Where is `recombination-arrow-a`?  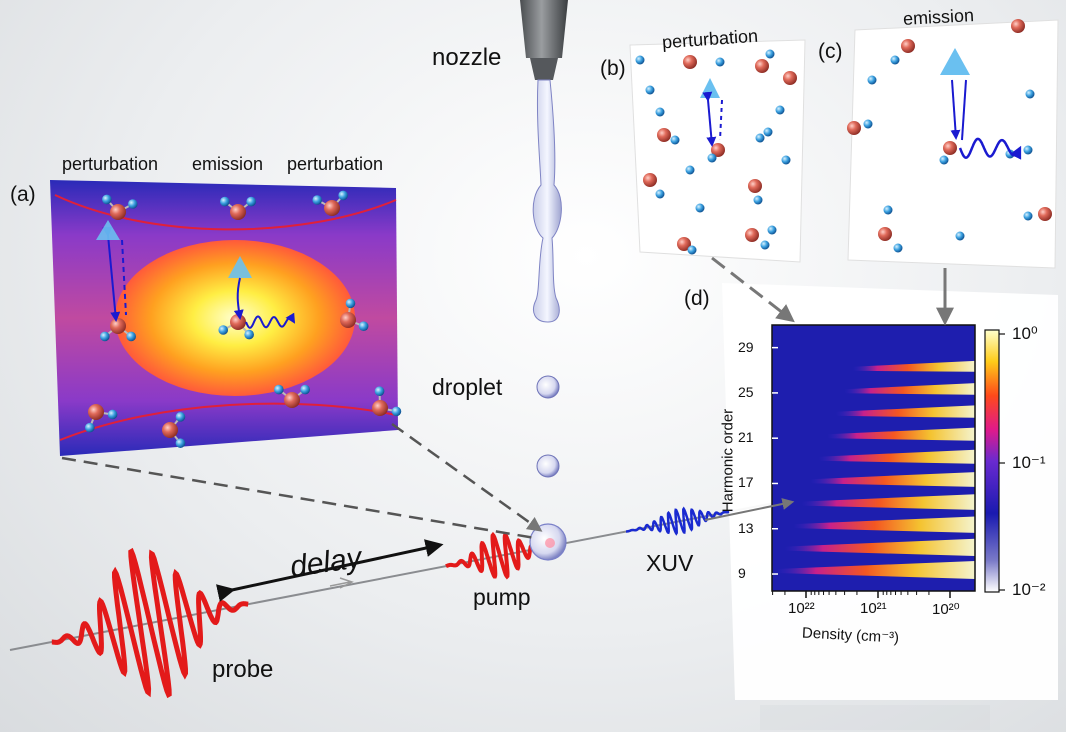 recombination-arrow-a is located at coordinates (238, 298).